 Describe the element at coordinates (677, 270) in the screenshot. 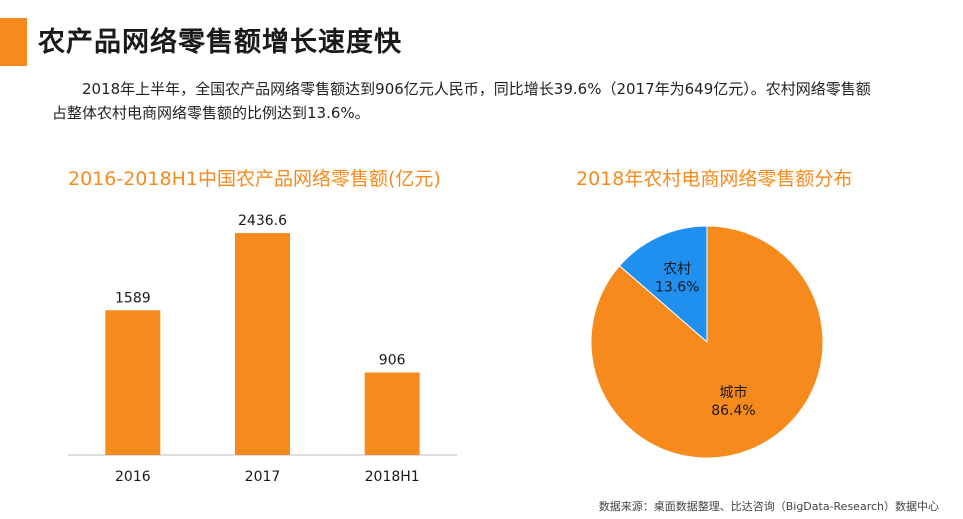

I see `pie-slice-name: 农村` at that location.